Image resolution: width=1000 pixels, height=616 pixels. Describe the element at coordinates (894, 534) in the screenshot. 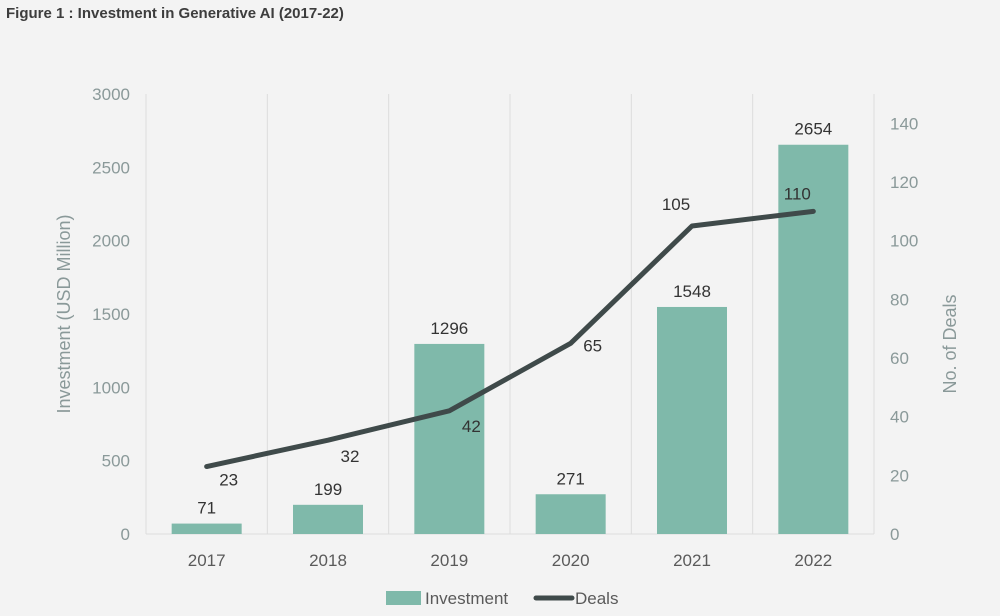

I see `y2-tick-label: 0` at that location.